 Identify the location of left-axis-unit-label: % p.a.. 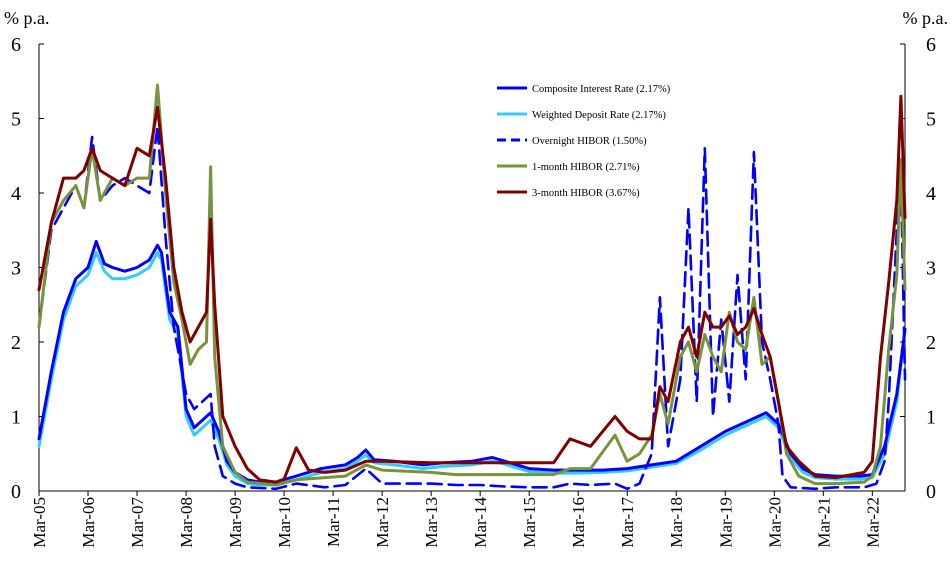
(26, 18).